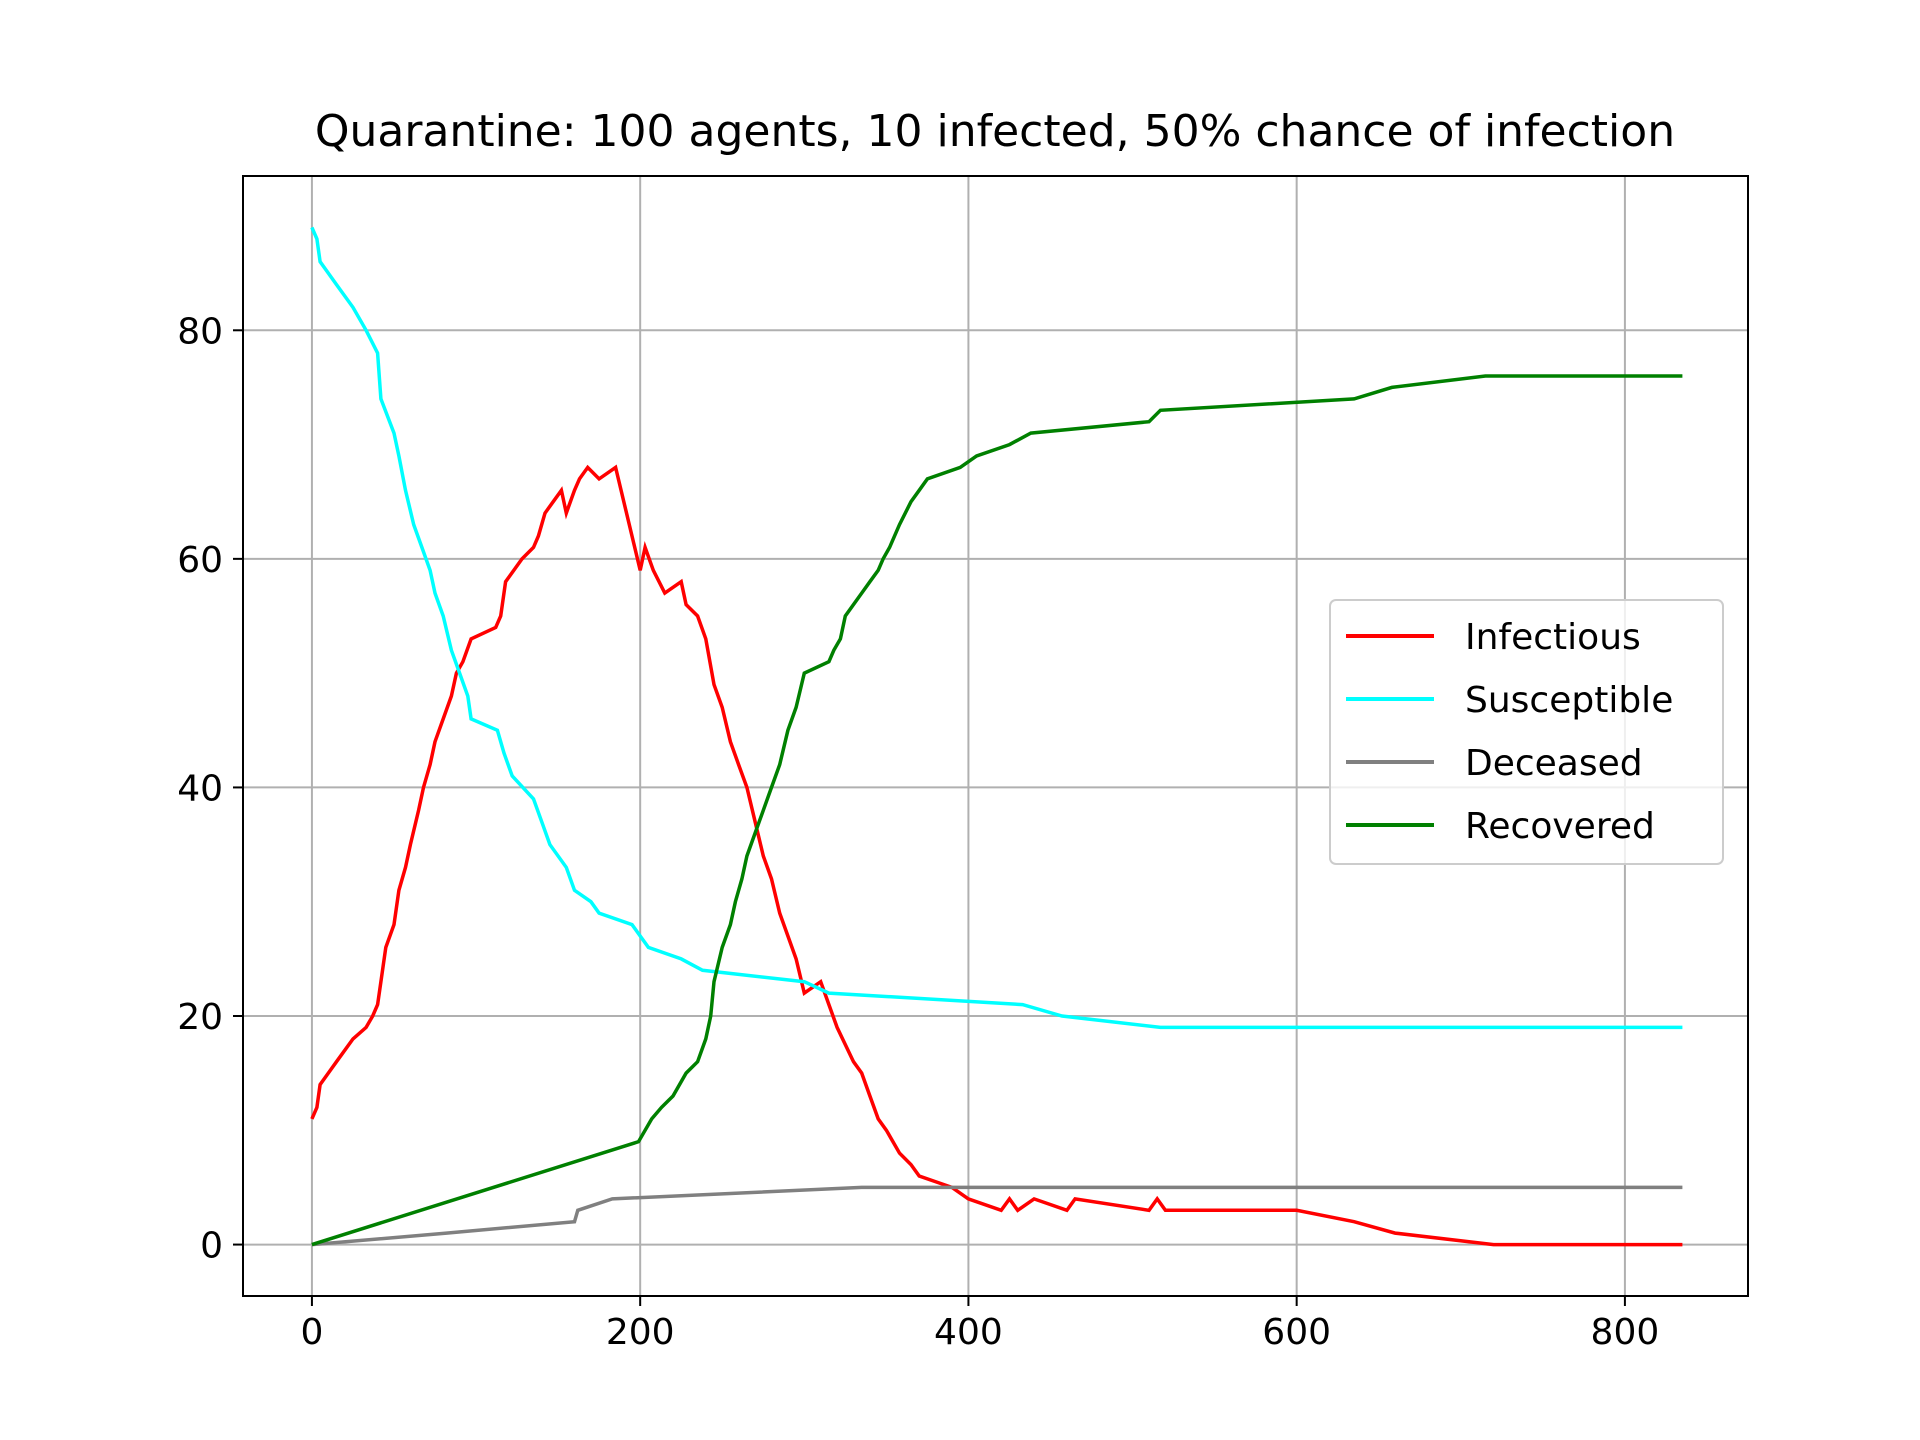  I want to click on x-tick-label: 400, so click(968, 1332).